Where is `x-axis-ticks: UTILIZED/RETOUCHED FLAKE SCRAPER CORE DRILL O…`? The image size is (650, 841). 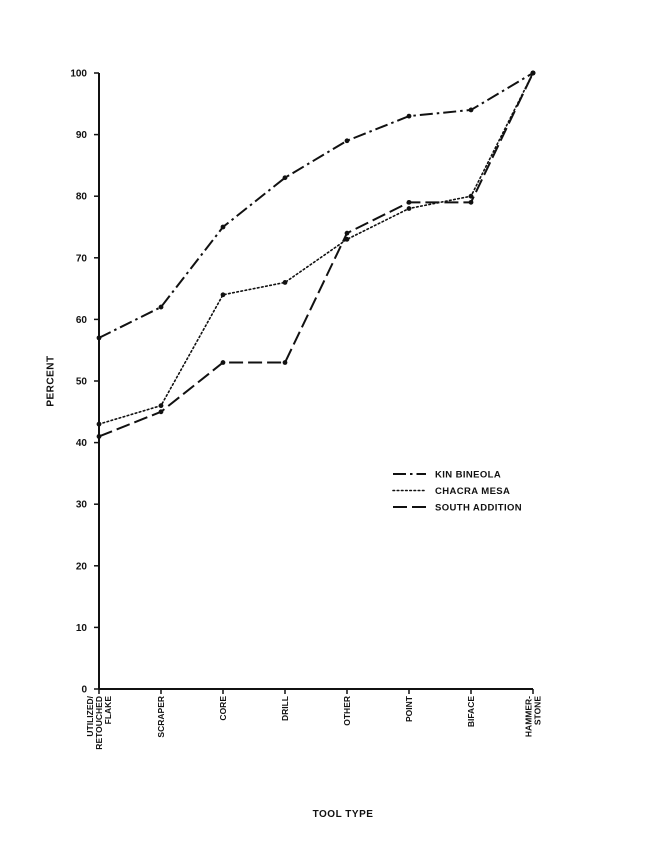
x-axis-ticks: UTILIZED/RETOUCHED FLAKE SCRAPER CORE DRILL O… is located at coordinates (314, 719).